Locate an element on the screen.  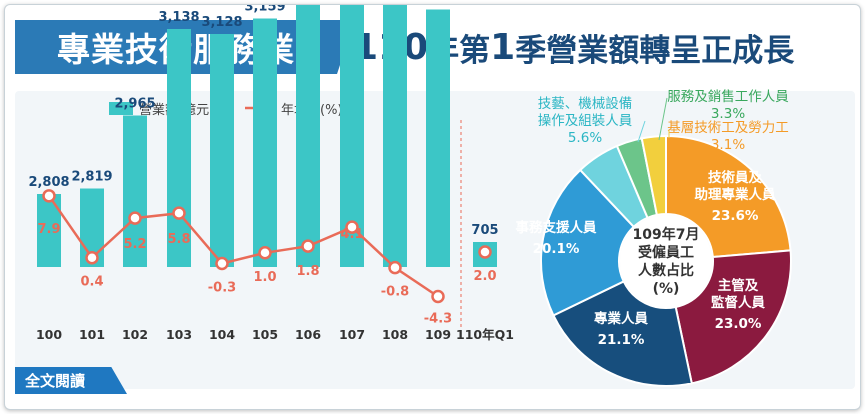
rate-value-label: 0.4 is located at coordinates (91, 282).